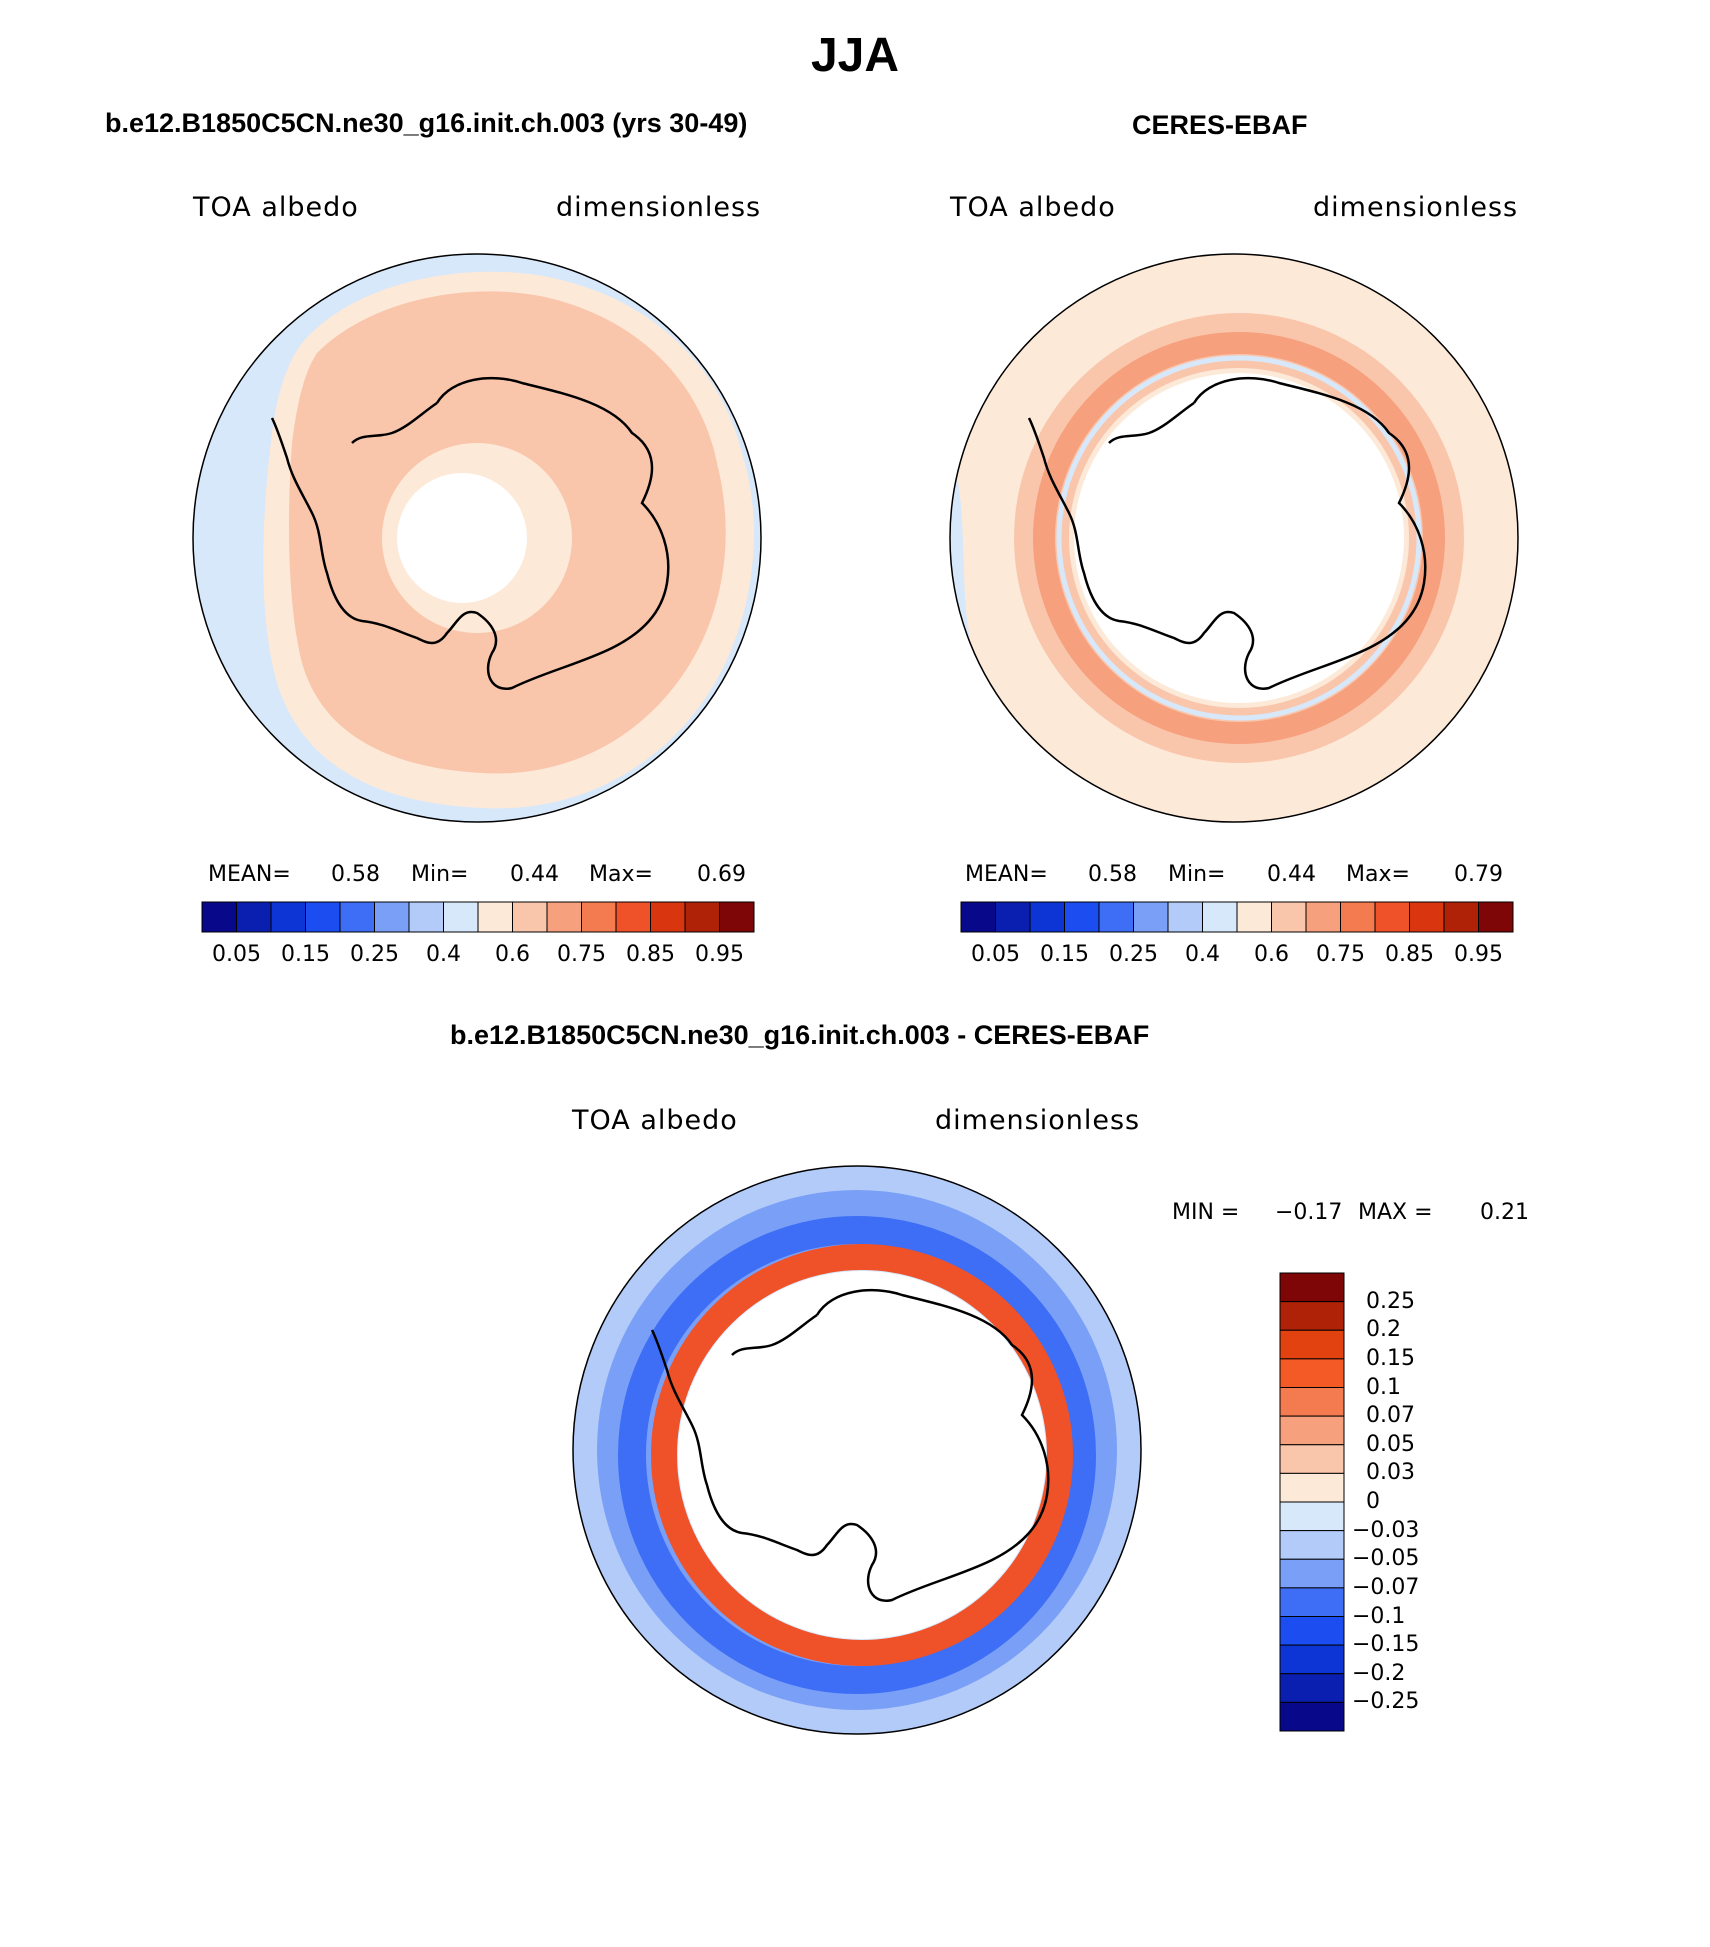  What do you see at coordinates (1390, 1473) in the screenshot?
I see `colorbar-tick-label: 0.03` at bounding box center [1390, 1473].